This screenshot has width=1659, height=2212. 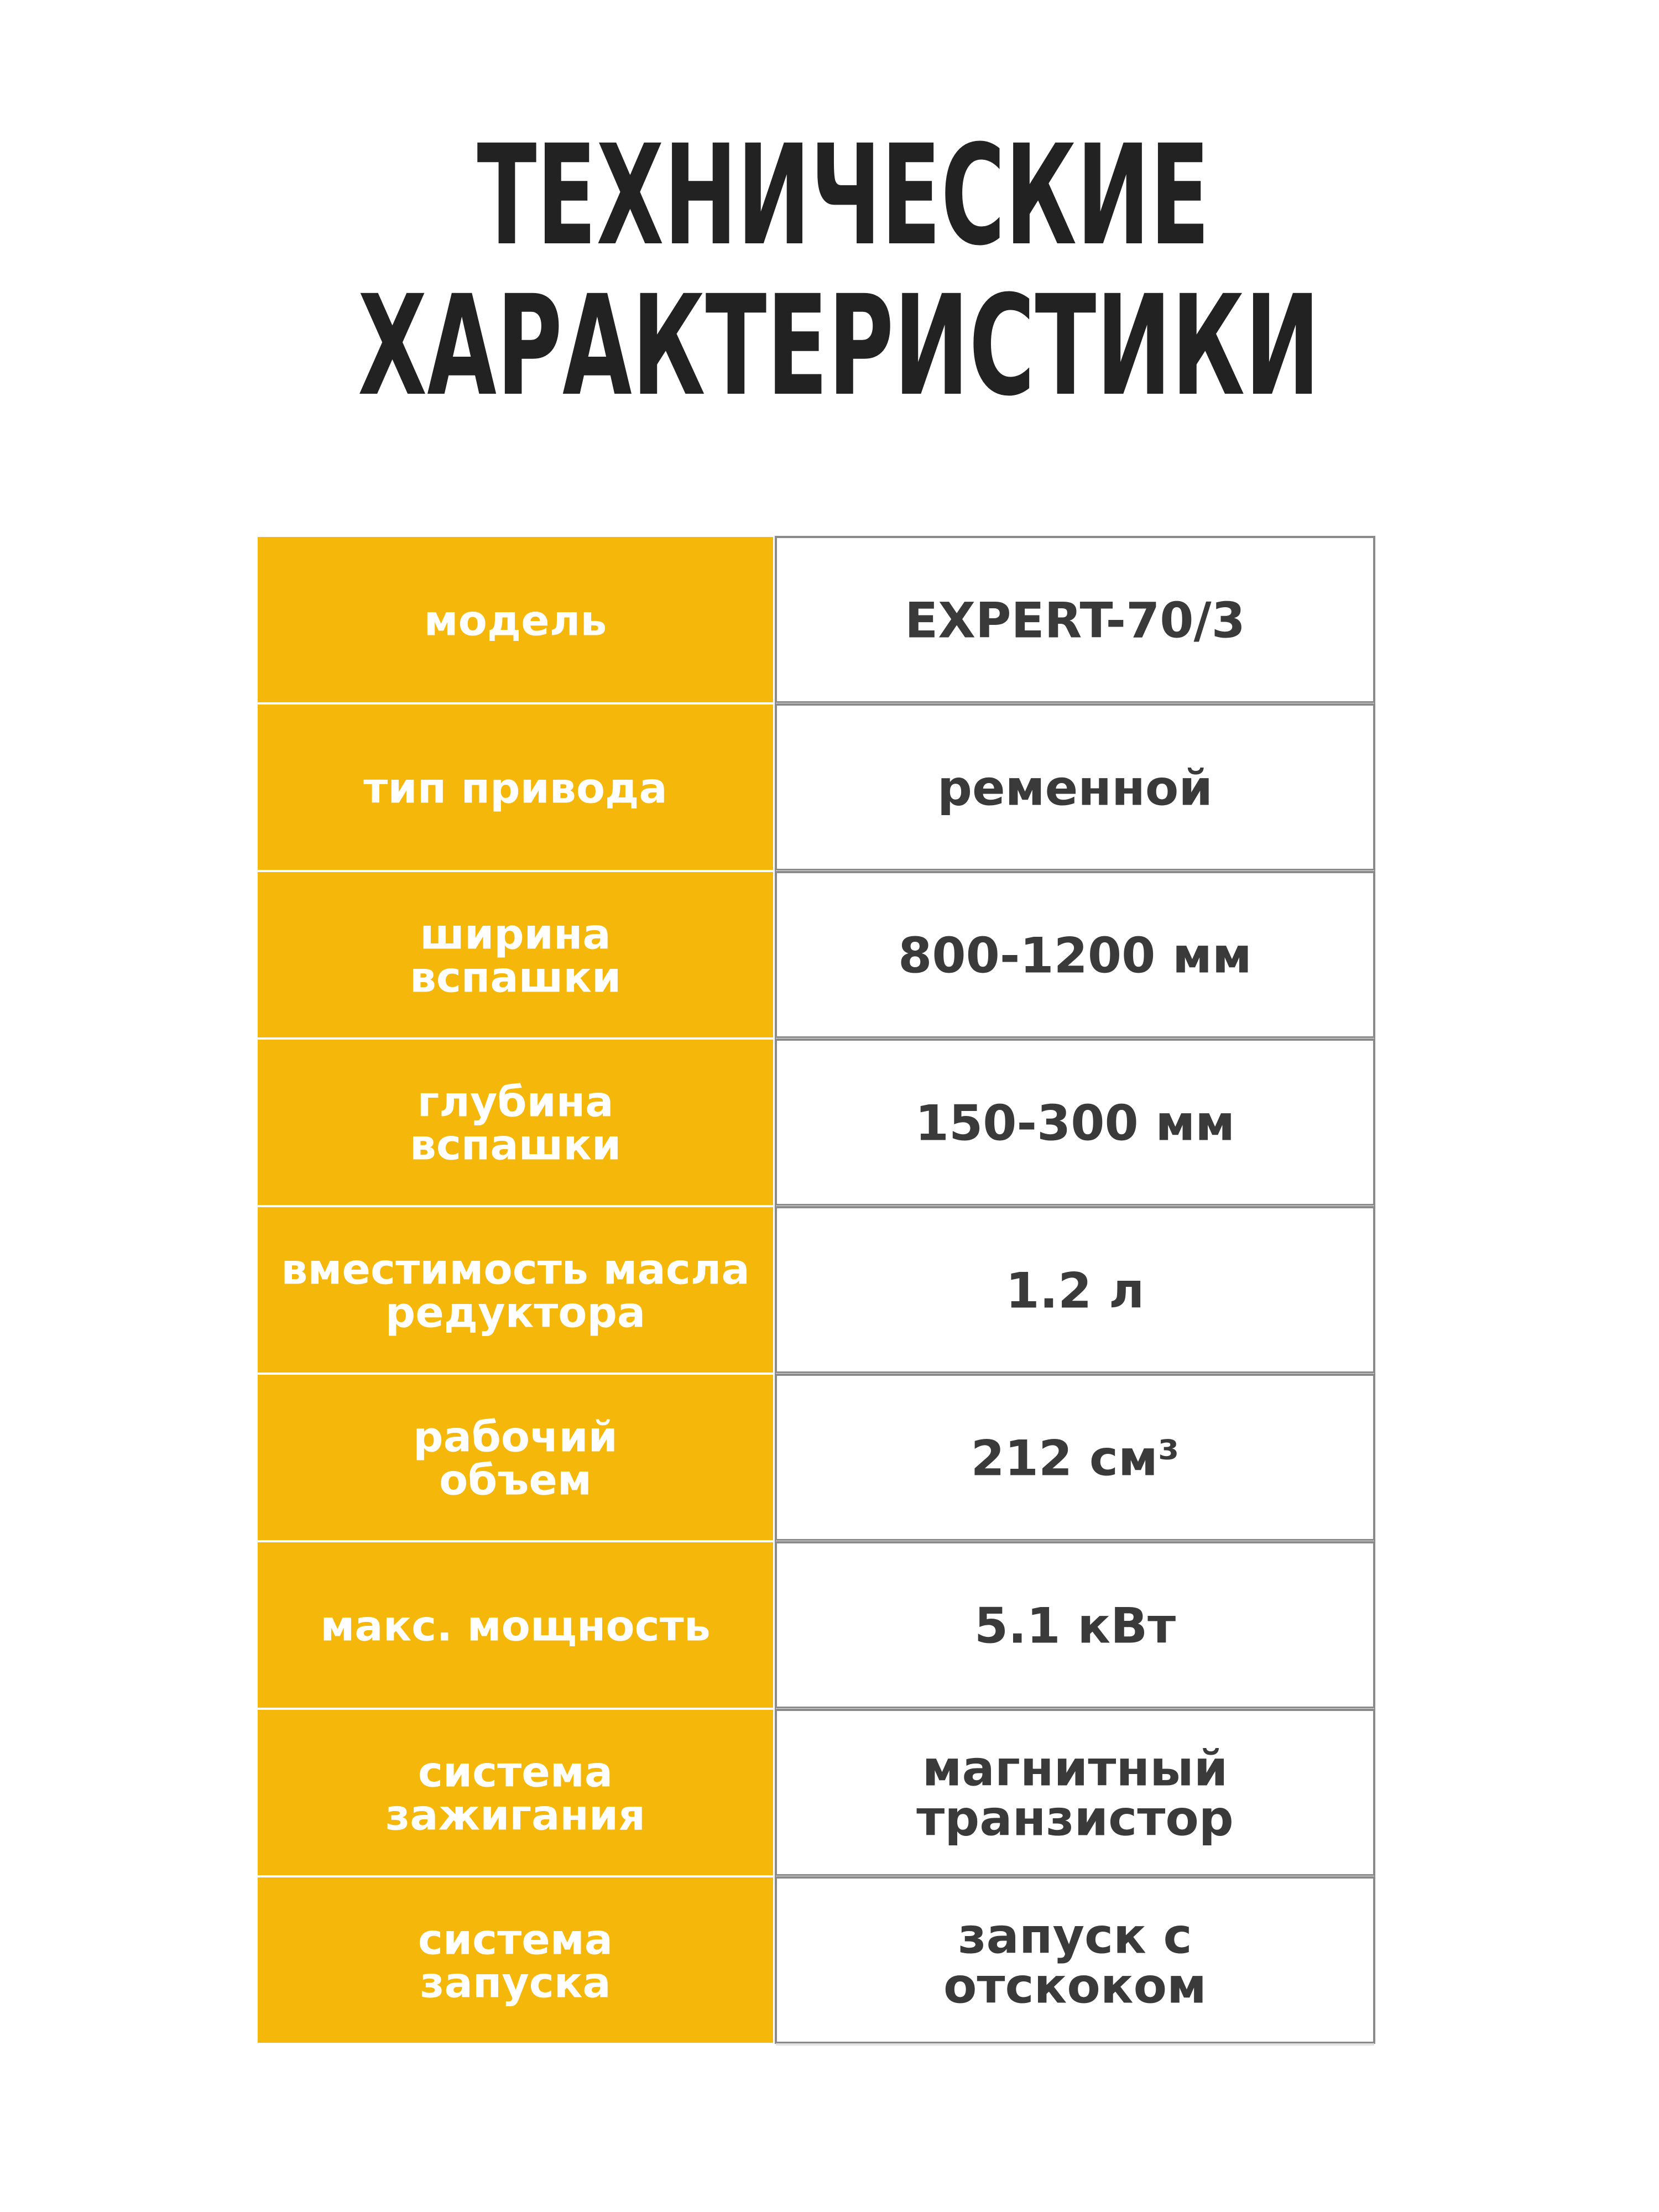 I want to click on label-text: вместимость масла, so click(x=515, y=1270).